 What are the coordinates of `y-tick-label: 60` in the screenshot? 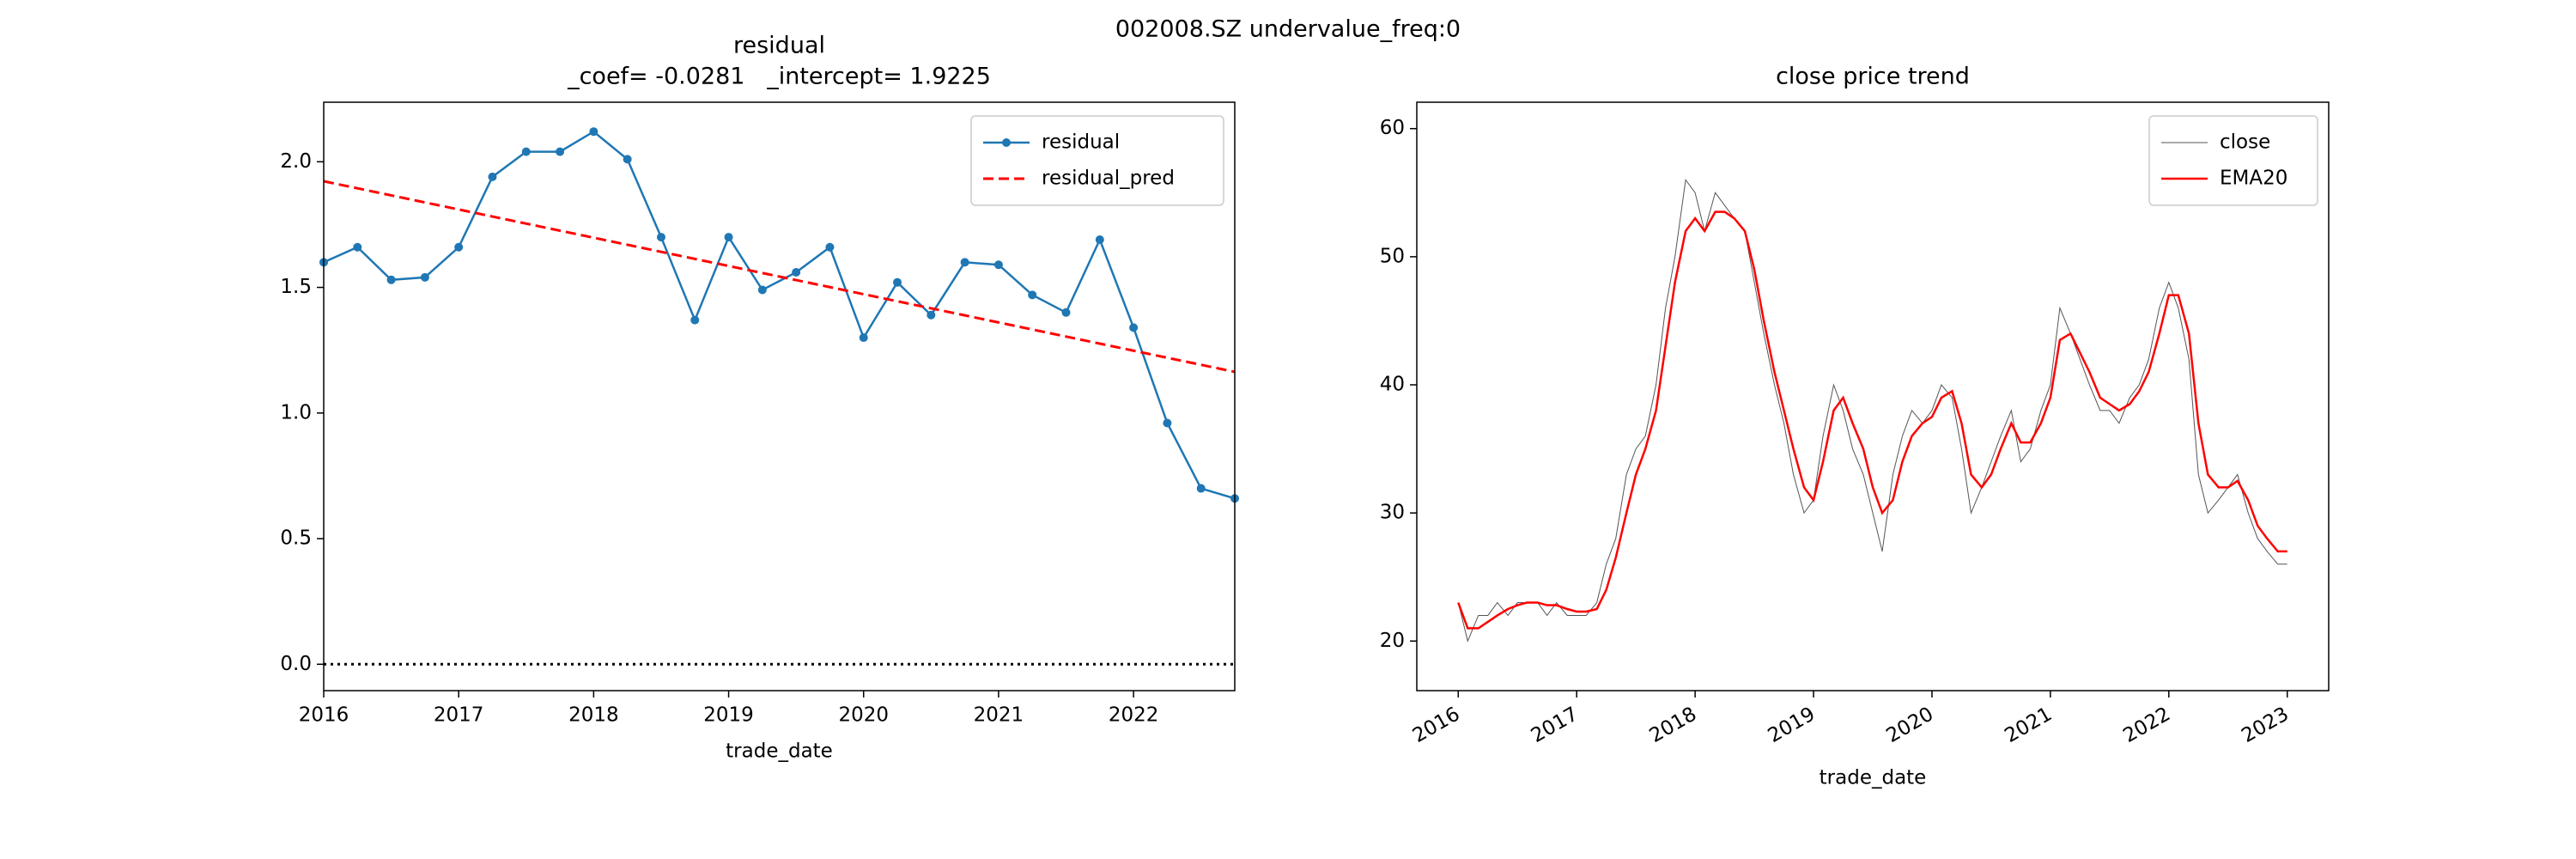 It's located at (1393, 128).